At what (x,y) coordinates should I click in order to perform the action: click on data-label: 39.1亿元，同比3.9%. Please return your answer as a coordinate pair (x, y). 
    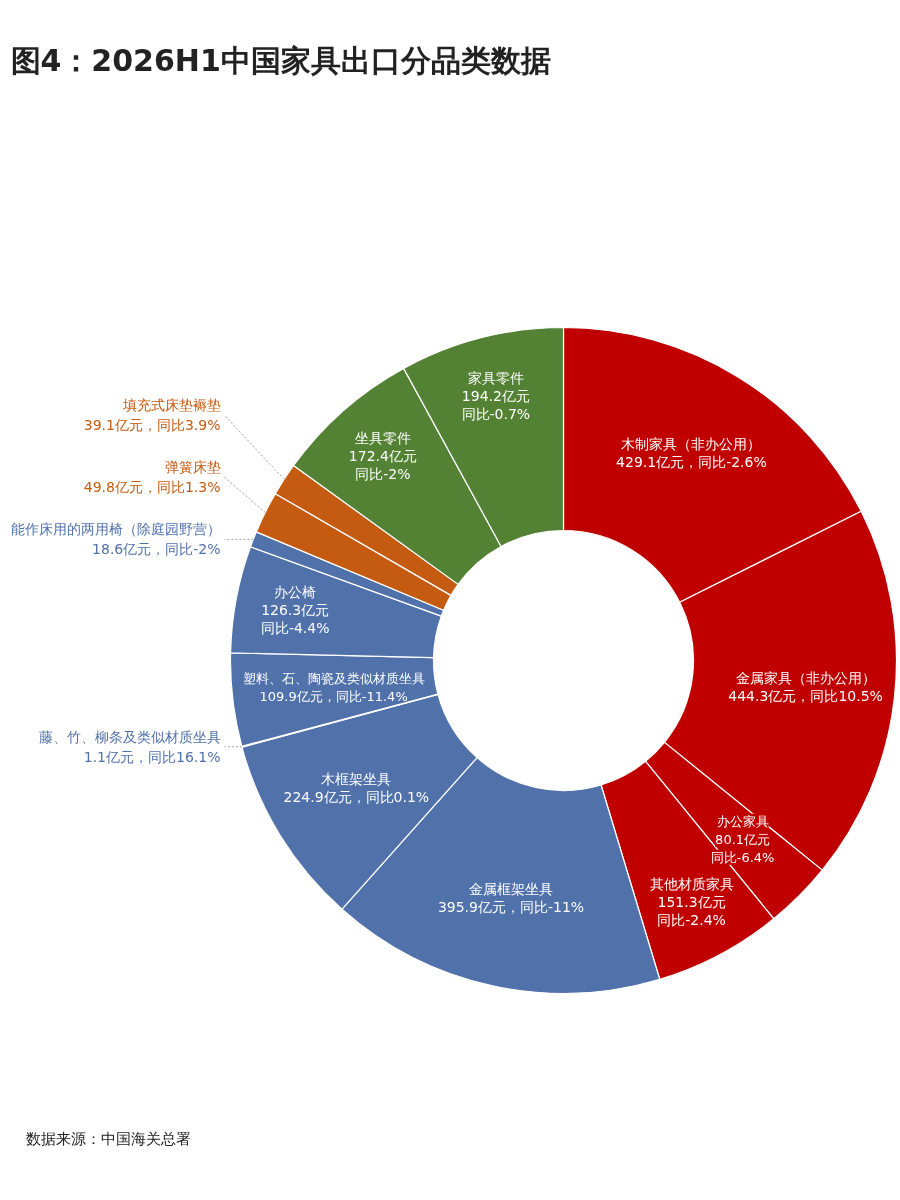
    Looking at the image, I should click on (152, 425).